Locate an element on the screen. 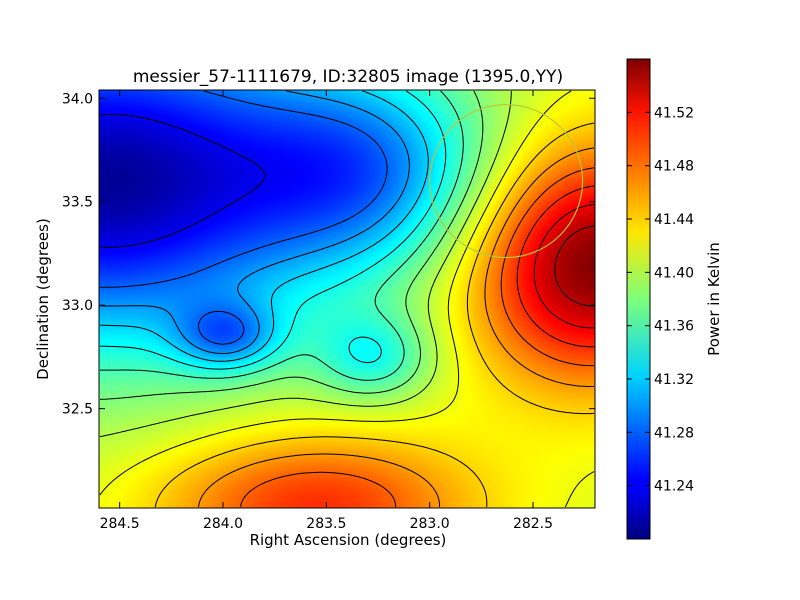 This screenshot has height=600, width=800. colorbar-gradient is located at coordinates (638, 299).